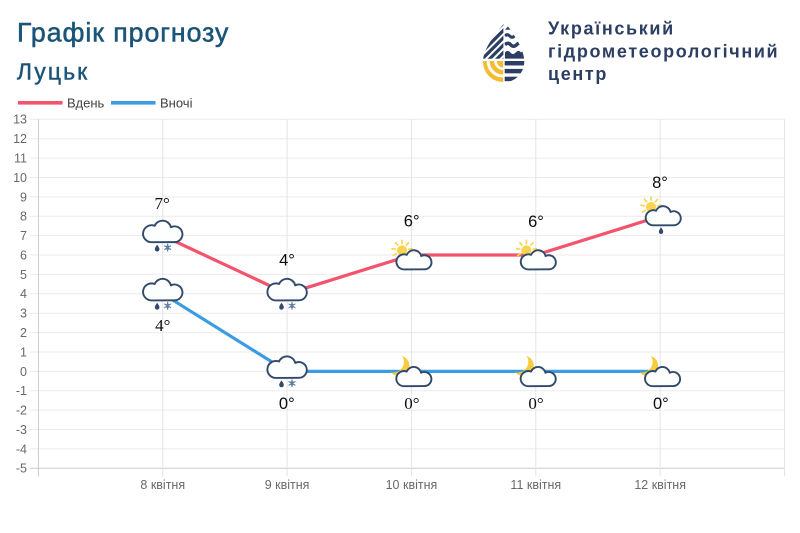 The width and height of the screenshot is (800, 533). Describe the element at coordinates (20, 178) in the screenshot. I see `svg-text: 10` at that location.